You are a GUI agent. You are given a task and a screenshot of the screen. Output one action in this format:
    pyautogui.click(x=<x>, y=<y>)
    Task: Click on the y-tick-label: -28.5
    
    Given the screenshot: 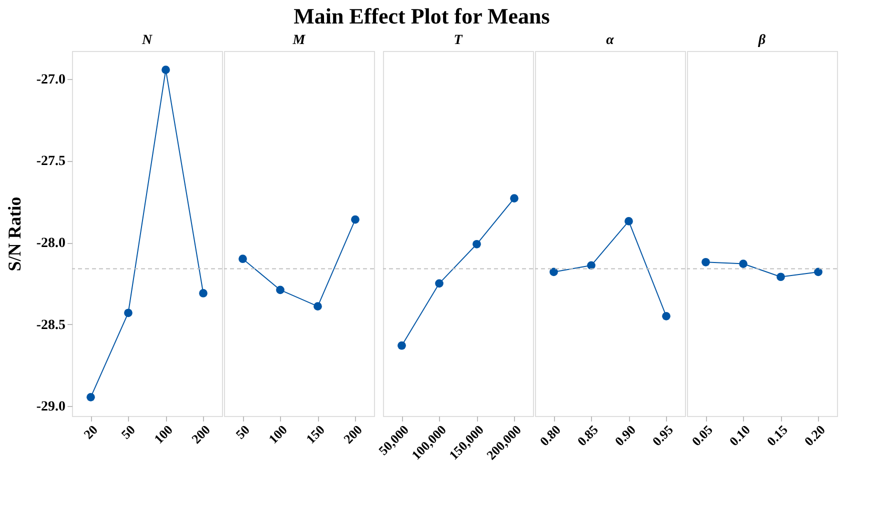 What is the action you would take?
    pyautogui.click(x=51, y=325)
    